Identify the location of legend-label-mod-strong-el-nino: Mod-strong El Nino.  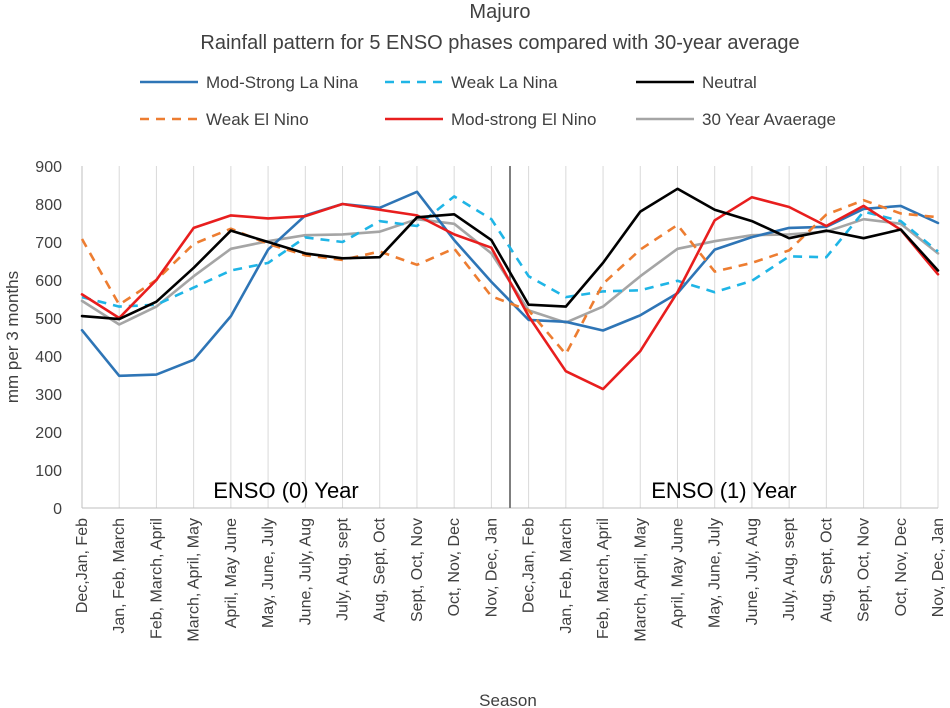
(524, 119).